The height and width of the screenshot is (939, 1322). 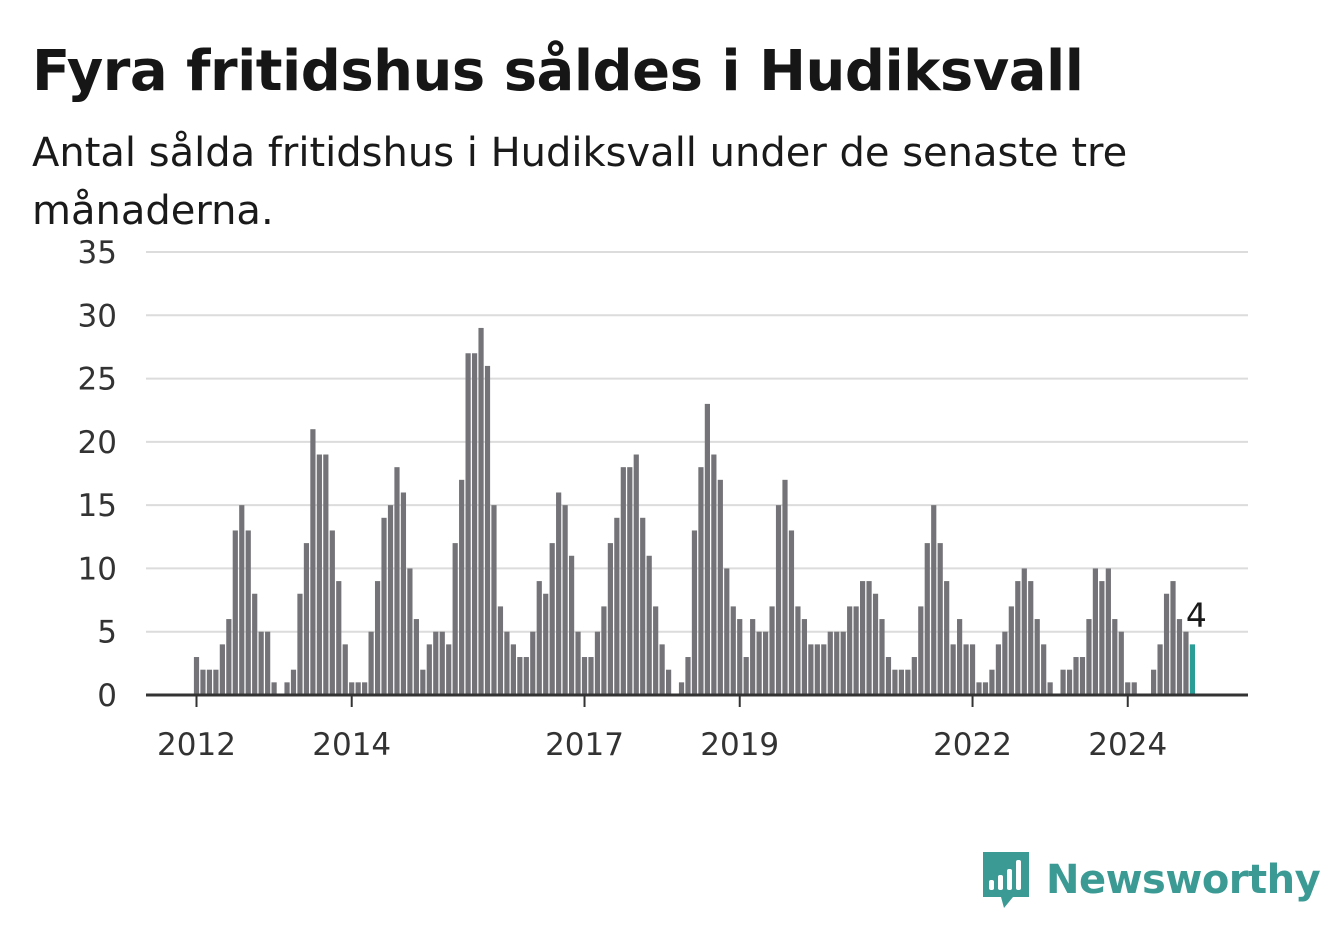 I want to click on x-tick-label: 2017, so click(x=584, y=745).